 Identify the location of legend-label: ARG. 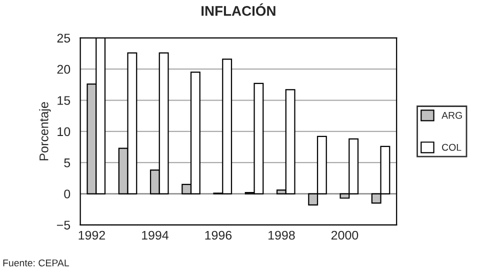
(452, 115).